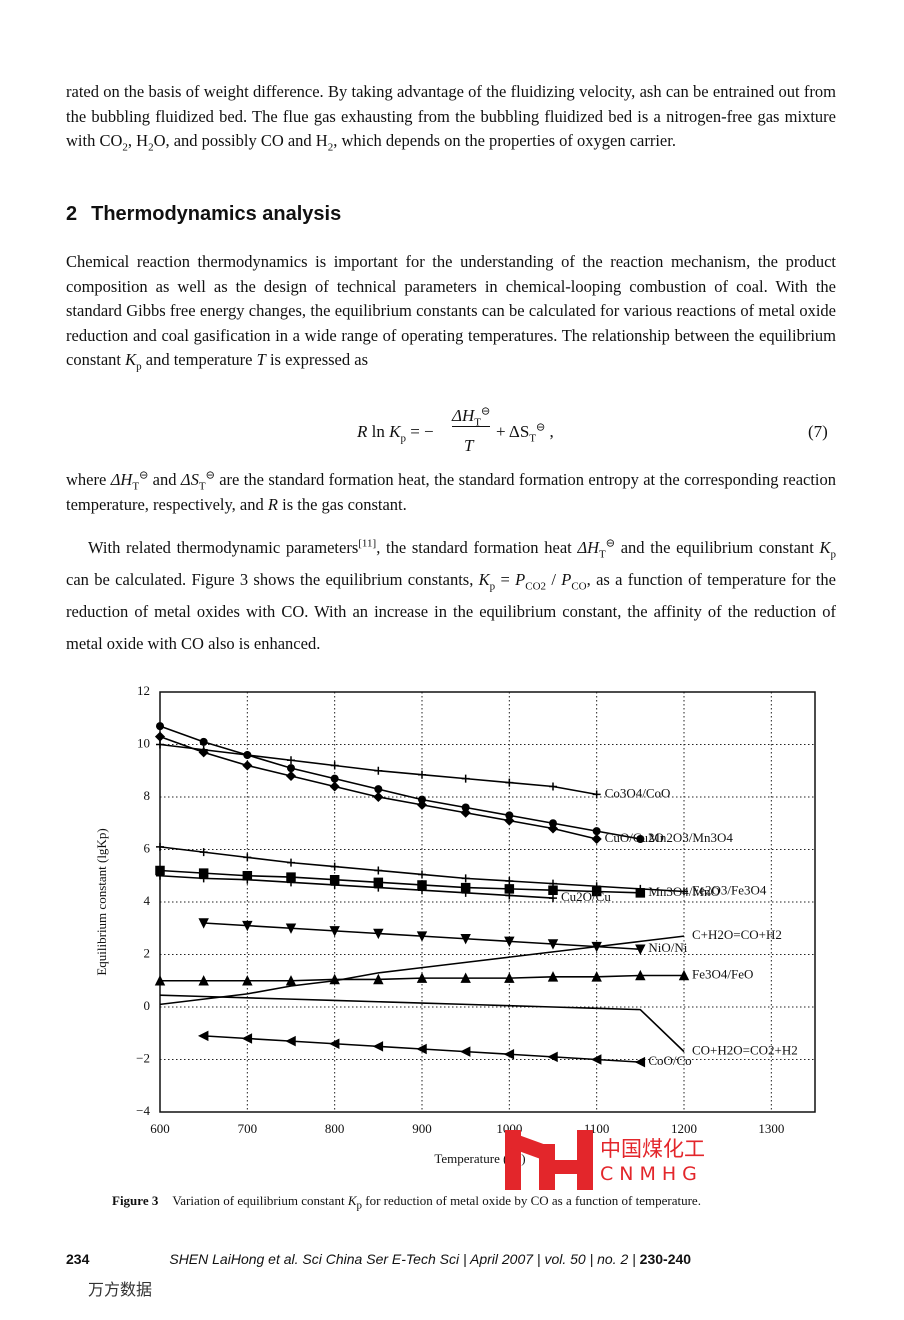 Image resolution: width=904 pixels, height=1320 pixels. What do you see at coordinates (260, 1200) in the screenshot?
I see `text: Variation of equilibrium constant` at bounding box center [260, 1200].